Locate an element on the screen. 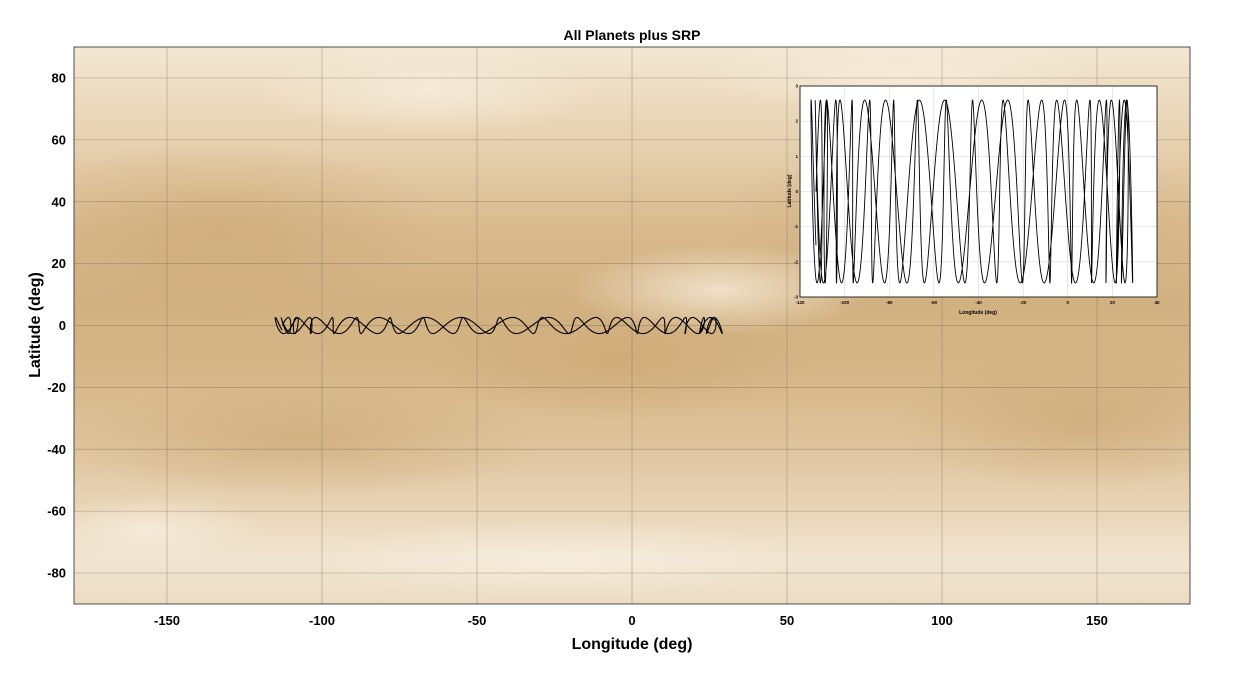 This screenshot has height=675, width=1235. x-tick-label: -150 is located at coordinates (167, 620).